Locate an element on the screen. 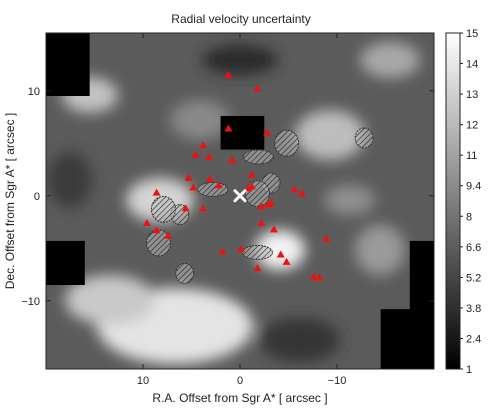 The height and width of the screenshot is (413, 496). chart-title: Radial velocity uncertainty is located at coordinates (240, 19).